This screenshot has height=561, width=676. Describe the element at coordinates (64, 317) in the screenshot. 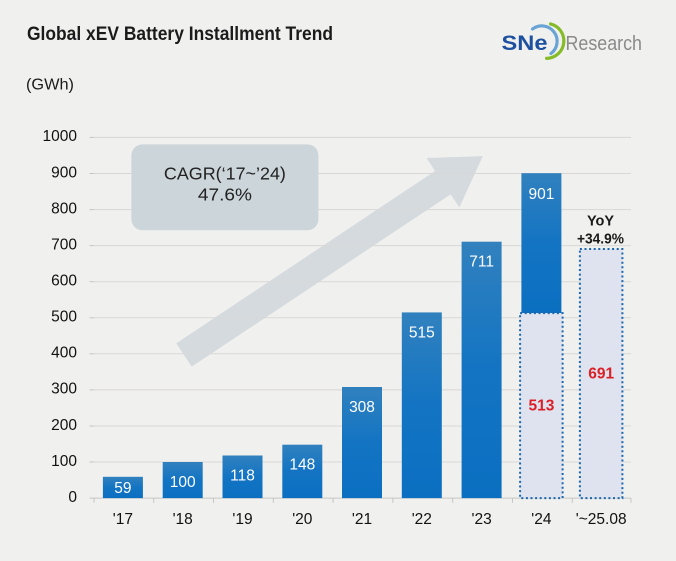

I see `svg-text: 500` at that location.